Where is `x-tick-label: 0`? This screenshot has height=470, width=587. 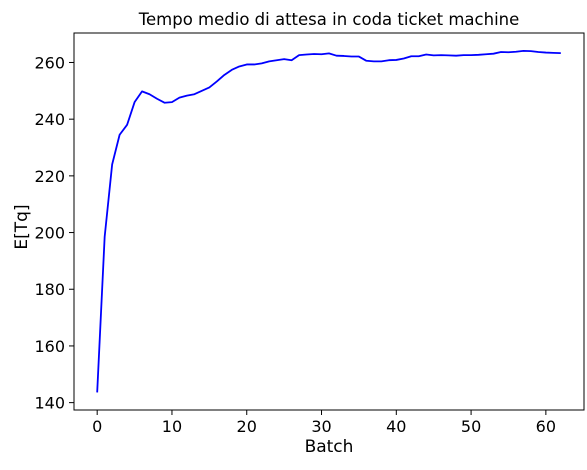 x-tick-label: 0 is located at coordinates (97, 426).